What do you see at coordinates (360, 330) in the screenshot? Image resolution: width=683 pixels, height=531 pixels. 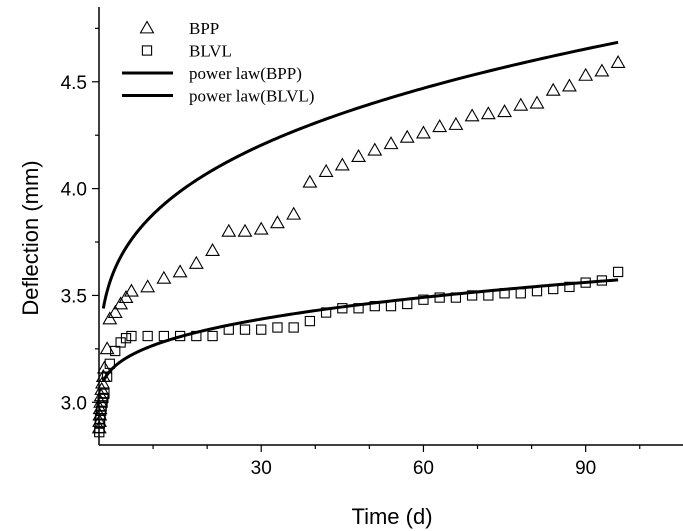 I see `fit-line-blvl` at bounding box center [360, 330].